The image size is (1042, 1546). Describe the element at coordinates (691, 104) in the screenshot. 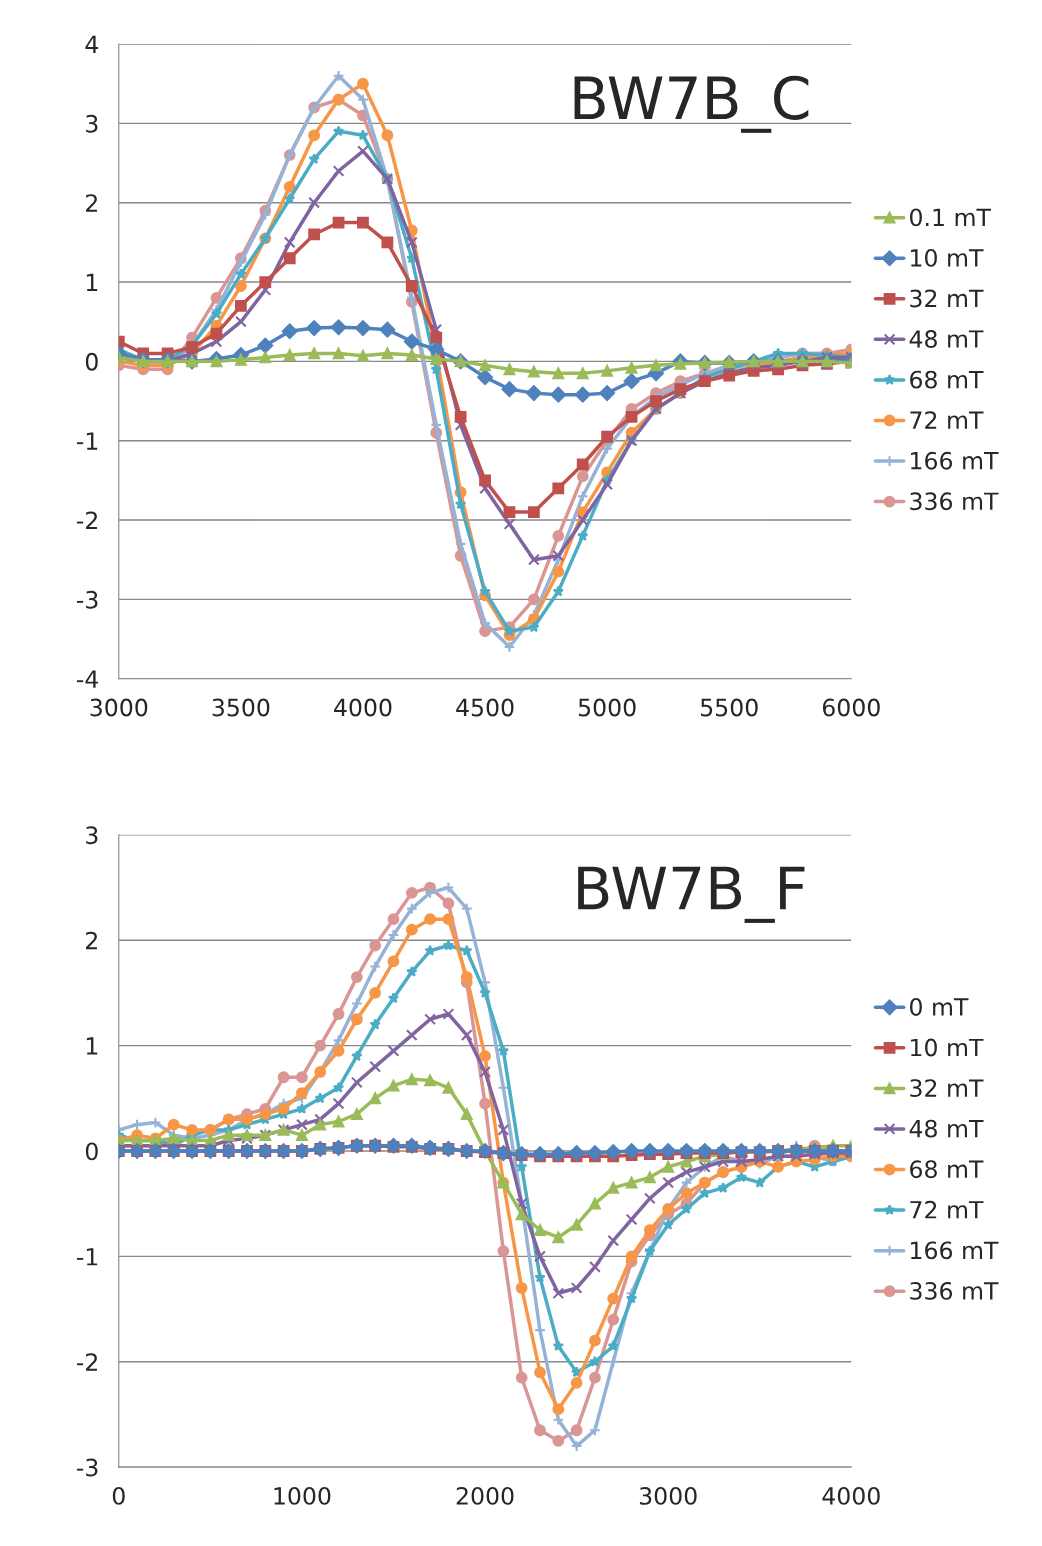

I see `text: BW7B_C` at that location.